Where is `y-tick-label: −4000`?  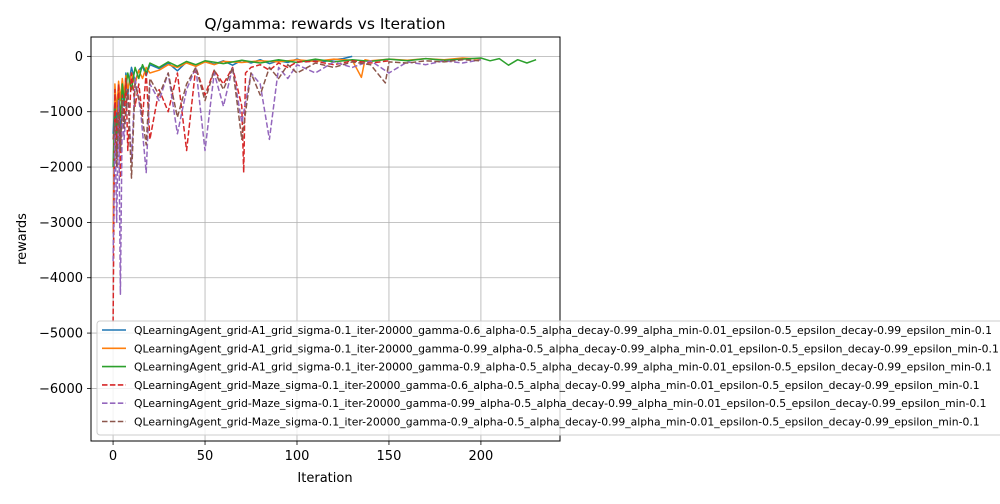
y-tick-label: −4000 is located at coordinates (61, 278).